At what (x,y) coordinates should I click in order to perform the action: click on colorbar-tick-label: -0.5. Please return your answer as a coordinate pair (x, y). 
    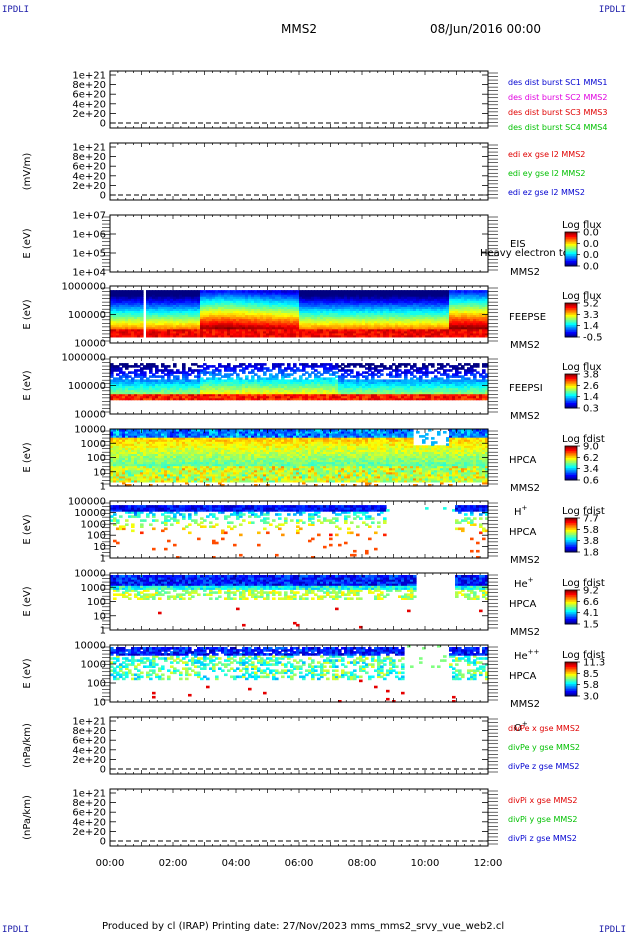
    Looking at the image, I should click on (593, 338).